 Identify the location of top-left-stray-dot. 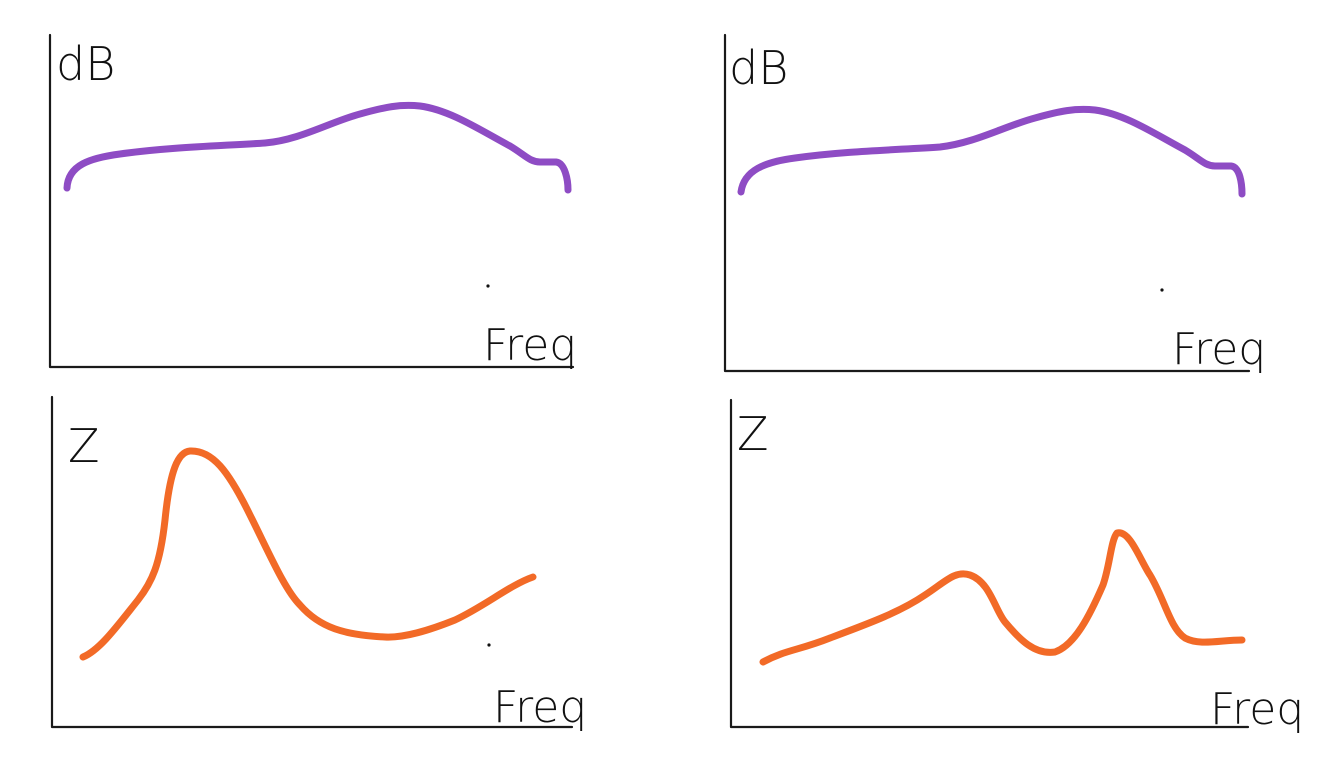
(488, 286).